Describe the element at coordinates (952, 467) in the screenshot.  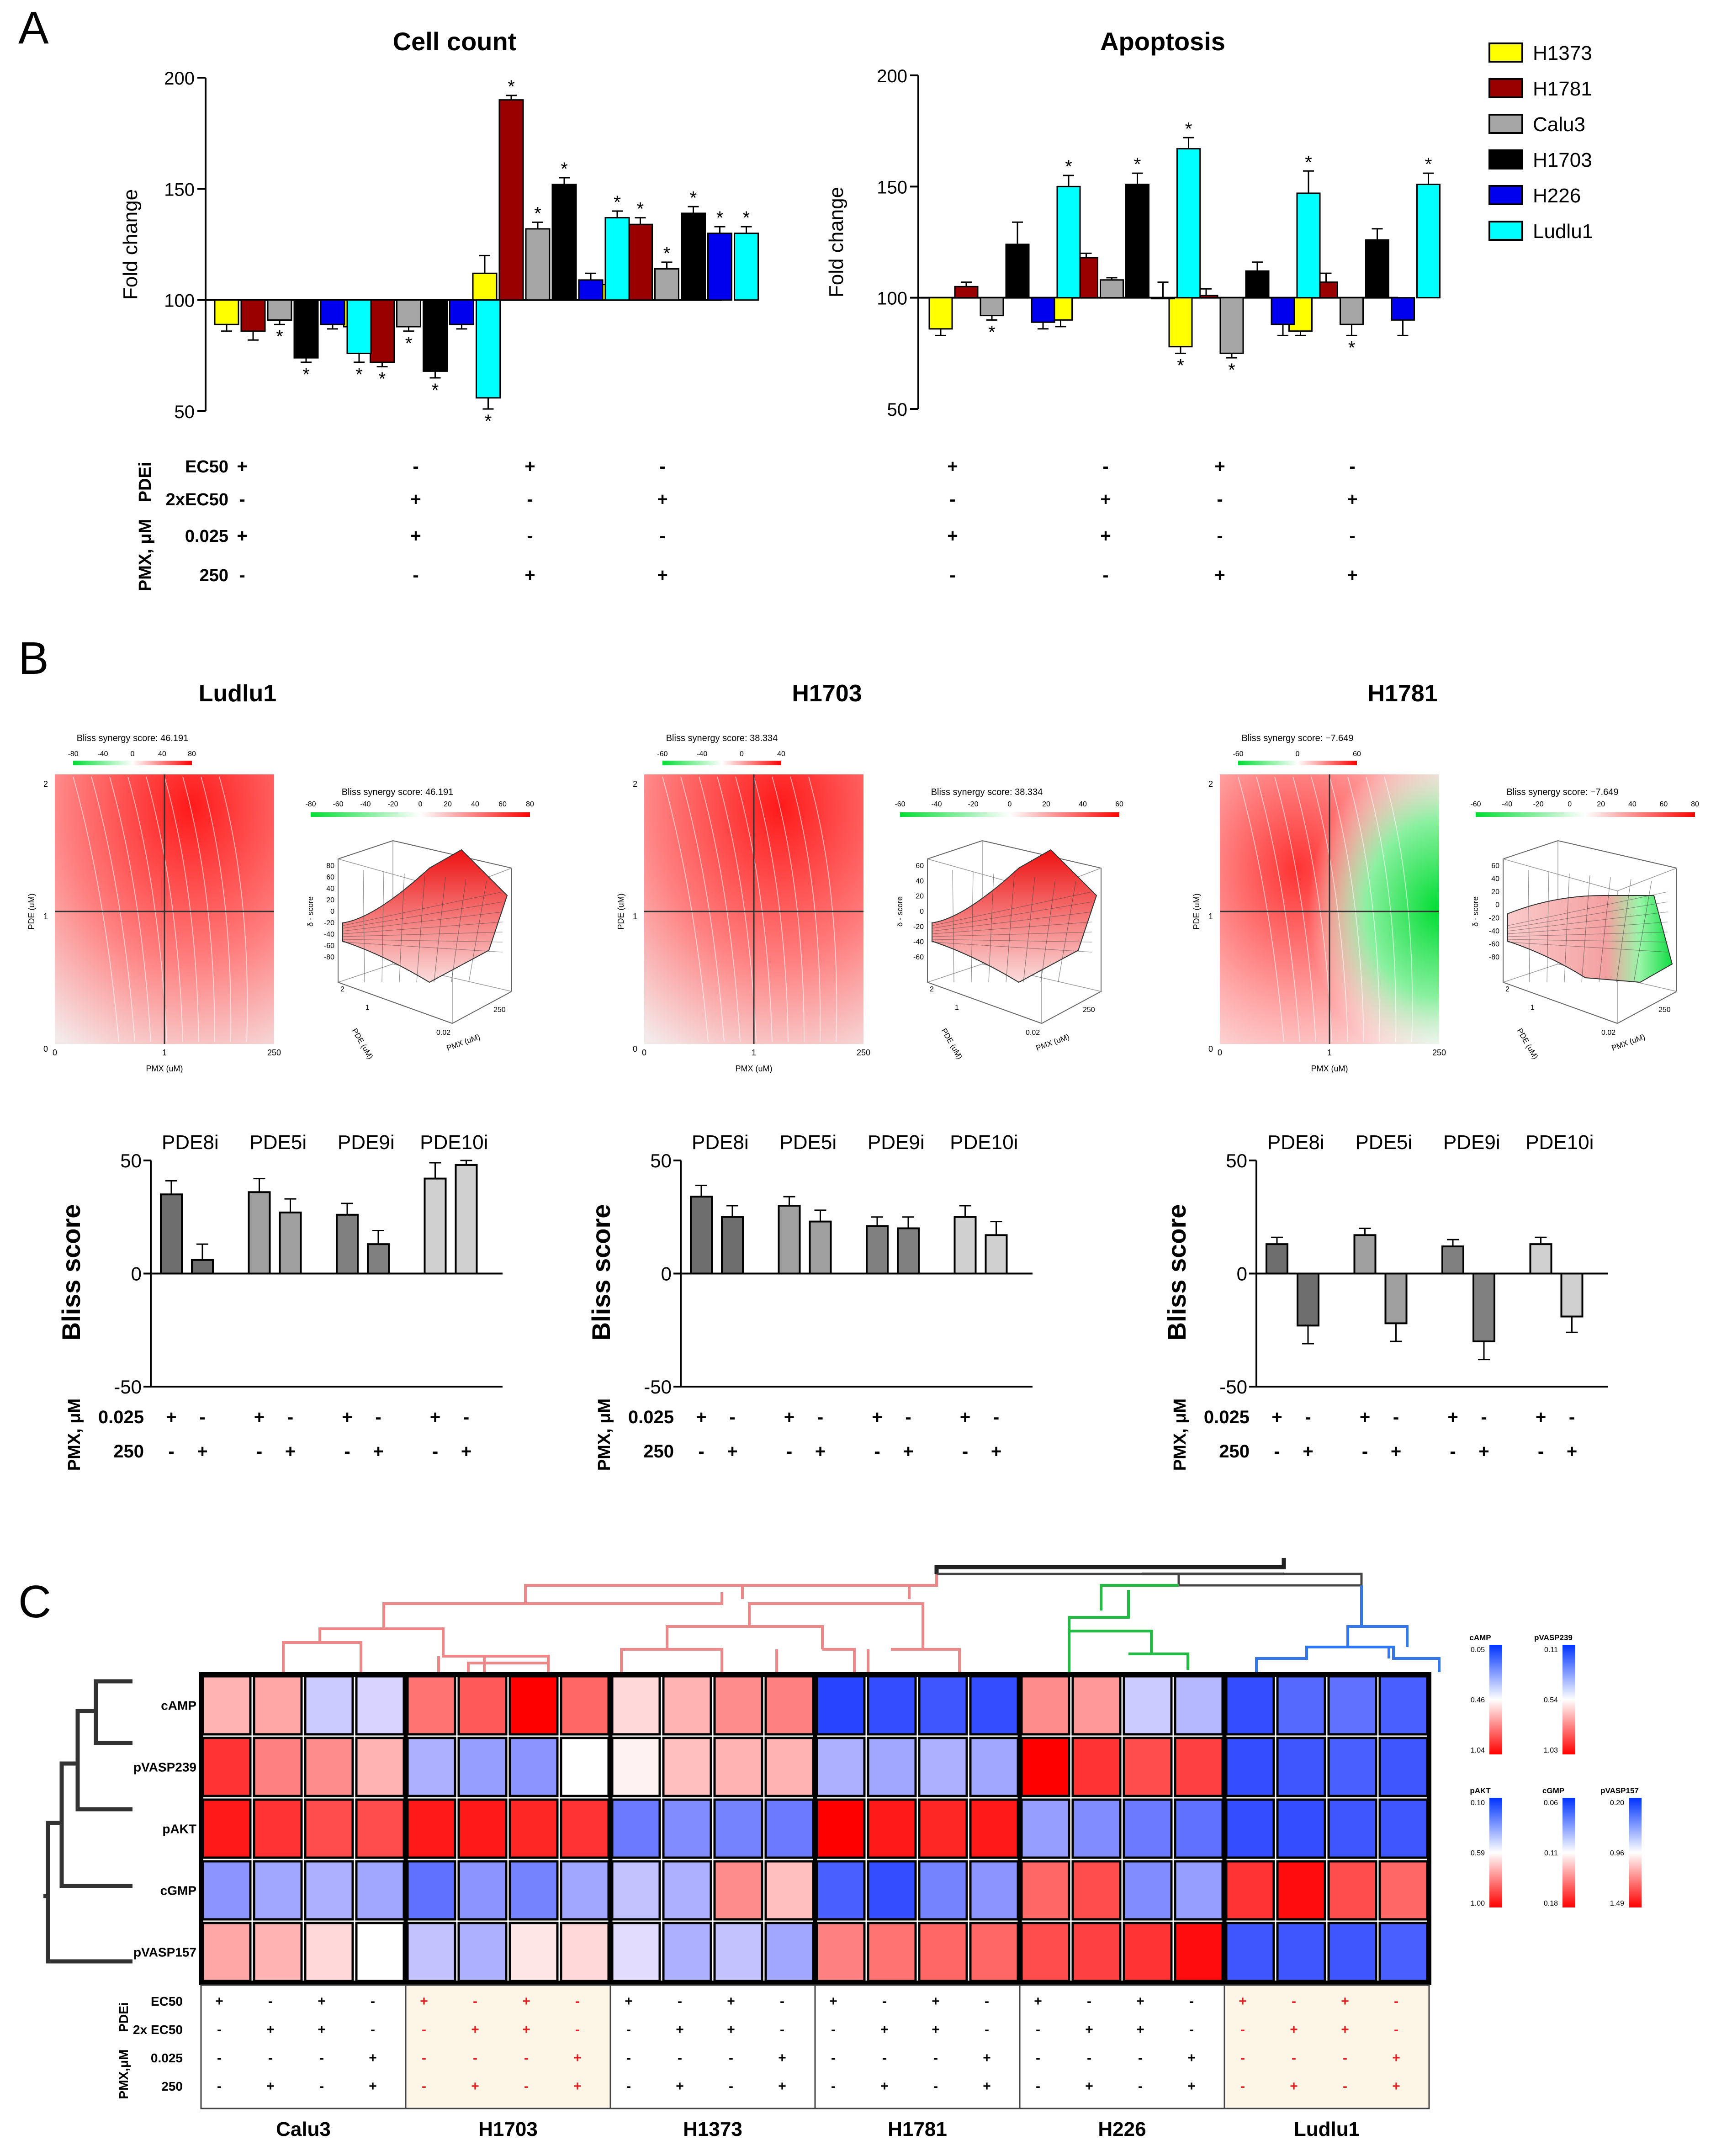
I see `condition-mark: +` at that location.